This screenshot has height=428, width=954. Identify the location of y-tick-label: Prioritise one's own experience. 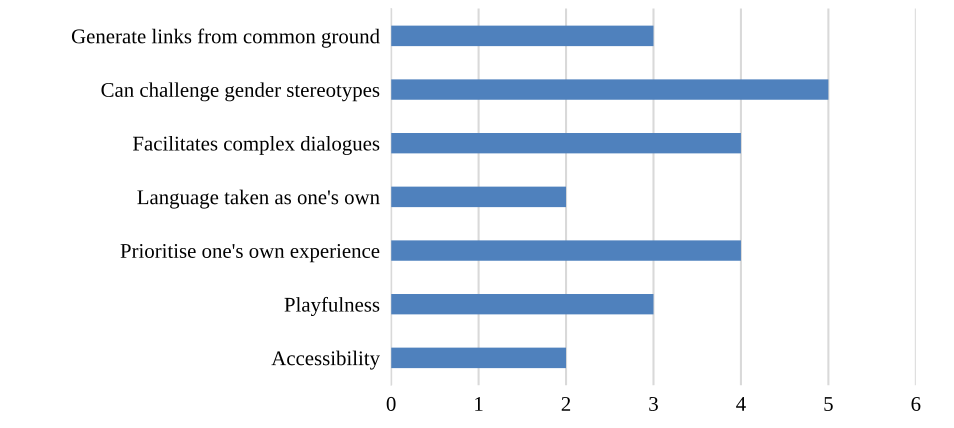
(250, 253).